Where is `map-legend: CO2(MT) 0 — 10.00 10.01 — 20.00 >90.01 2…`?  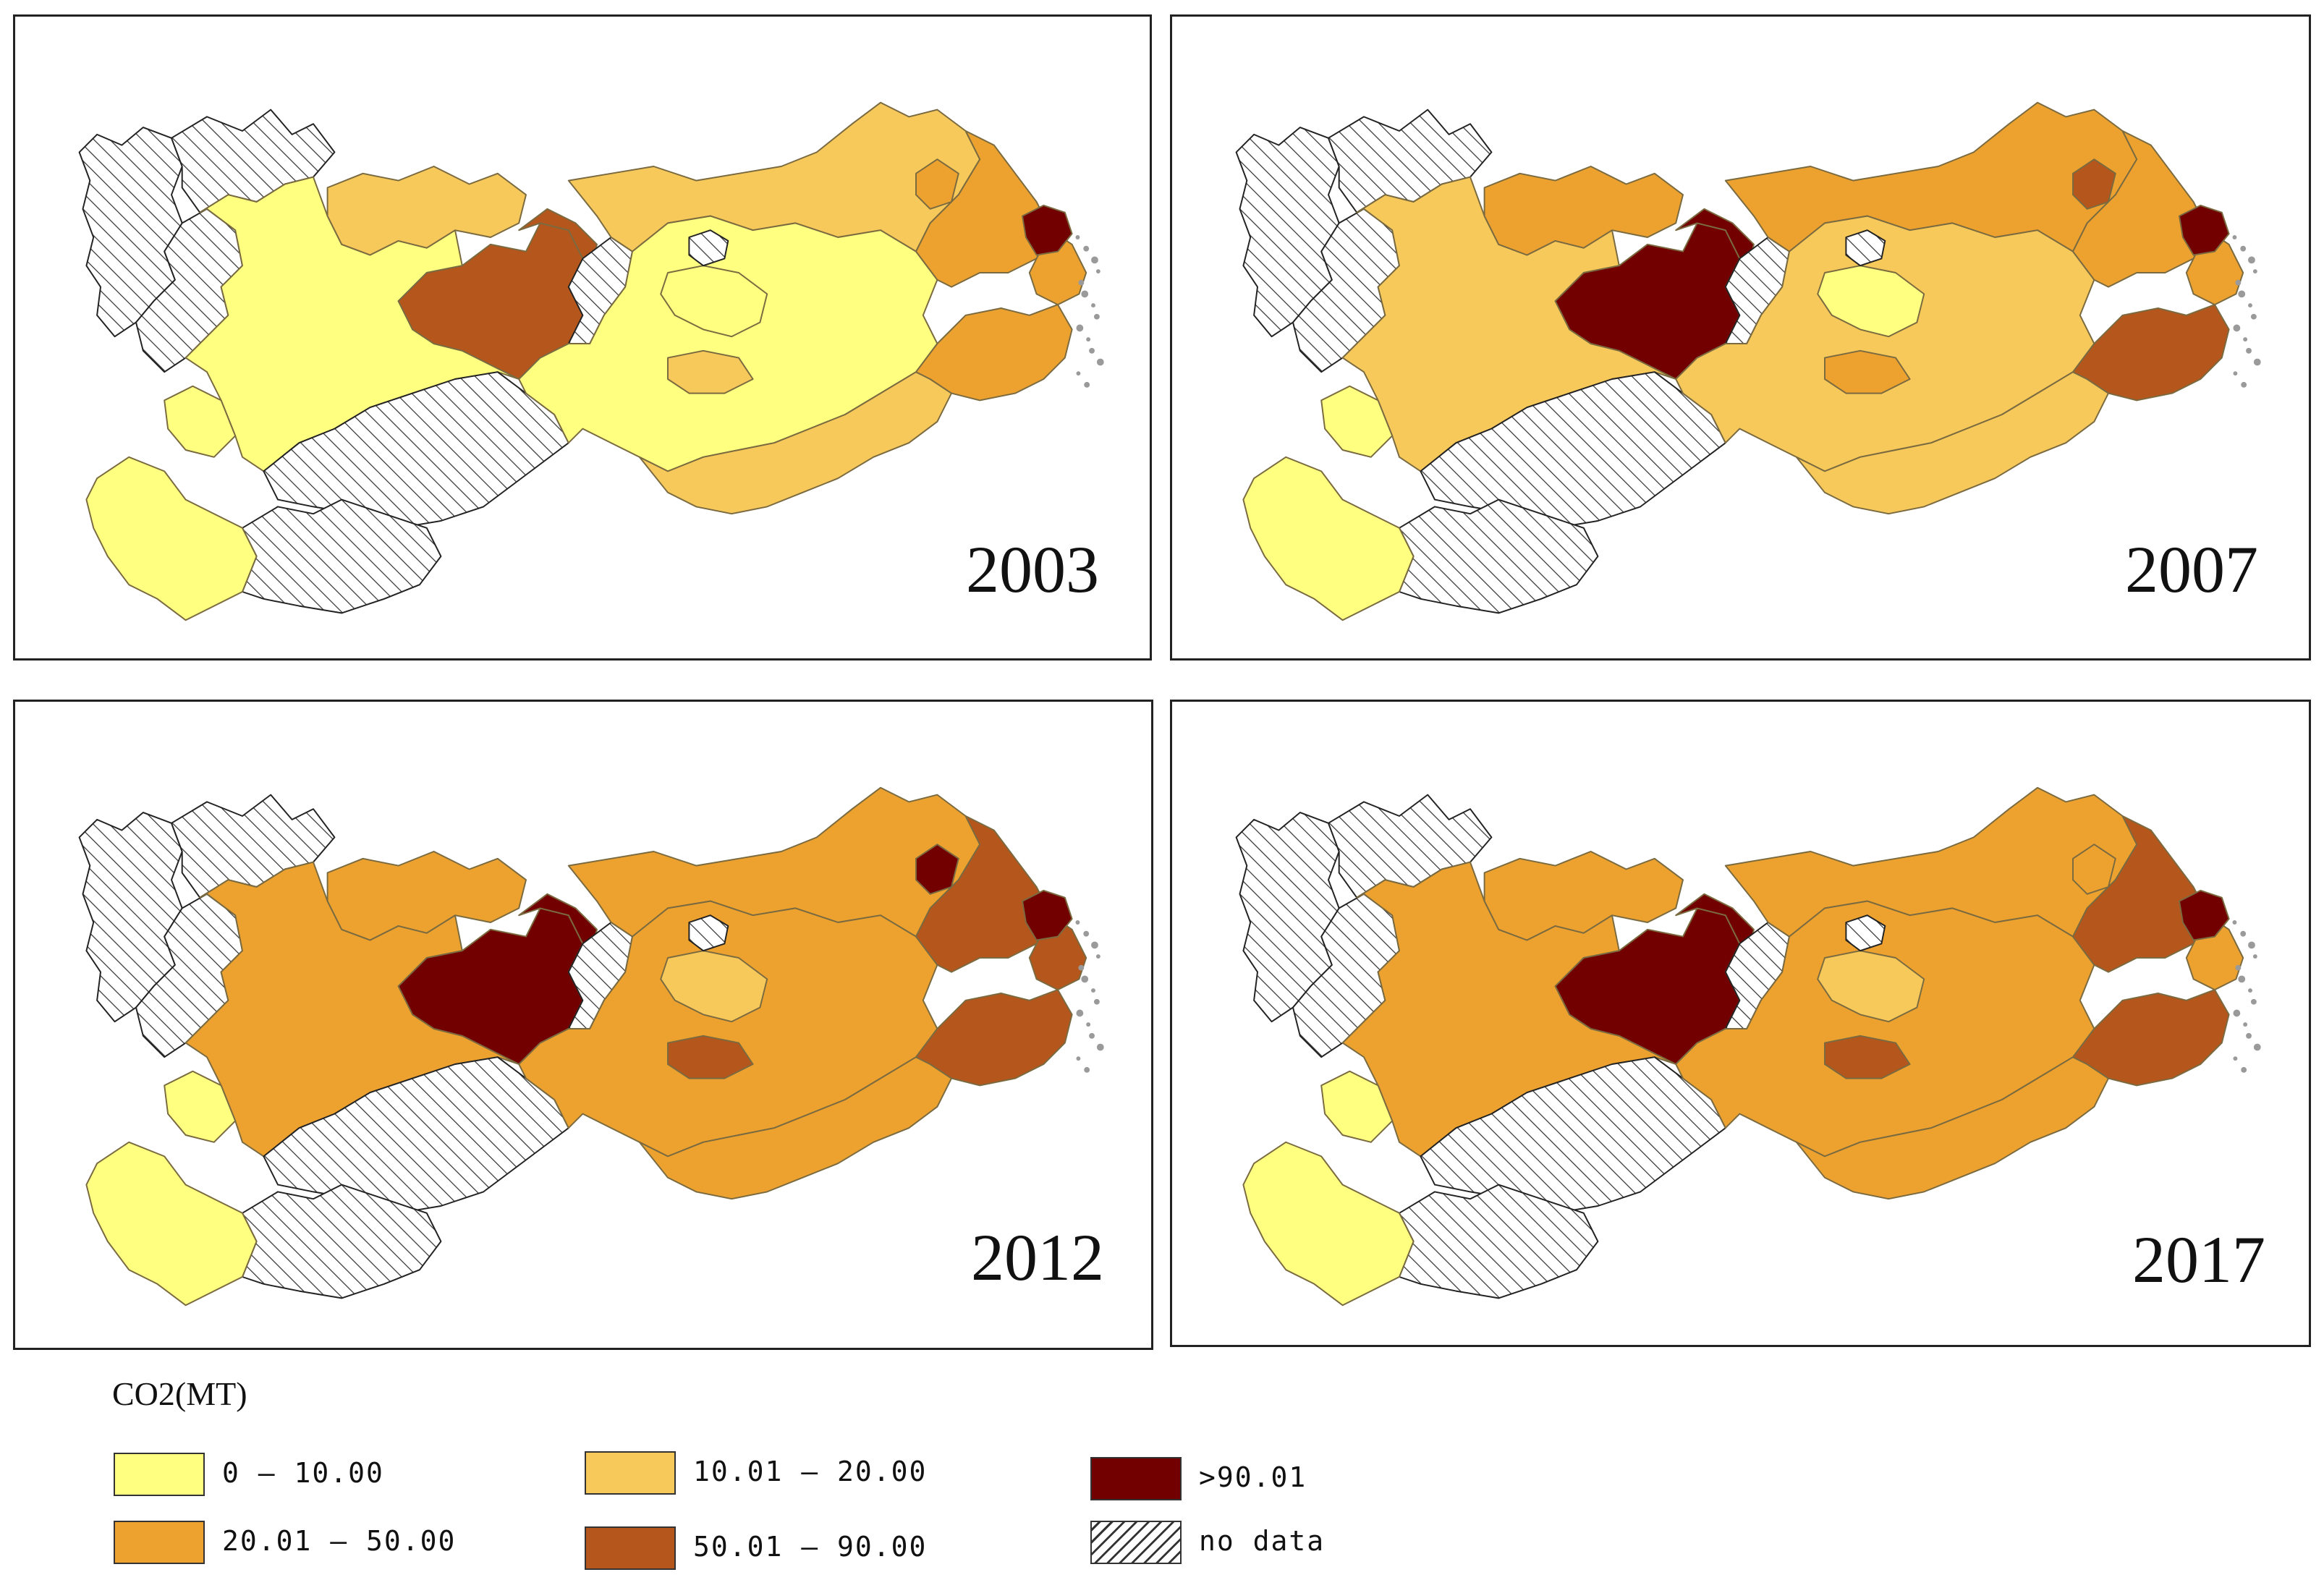
map-legend: CO2(MT) 0 — 10.00 10.01 — 20.00 >90.01 2… is located at coordinates (1162, 1468).